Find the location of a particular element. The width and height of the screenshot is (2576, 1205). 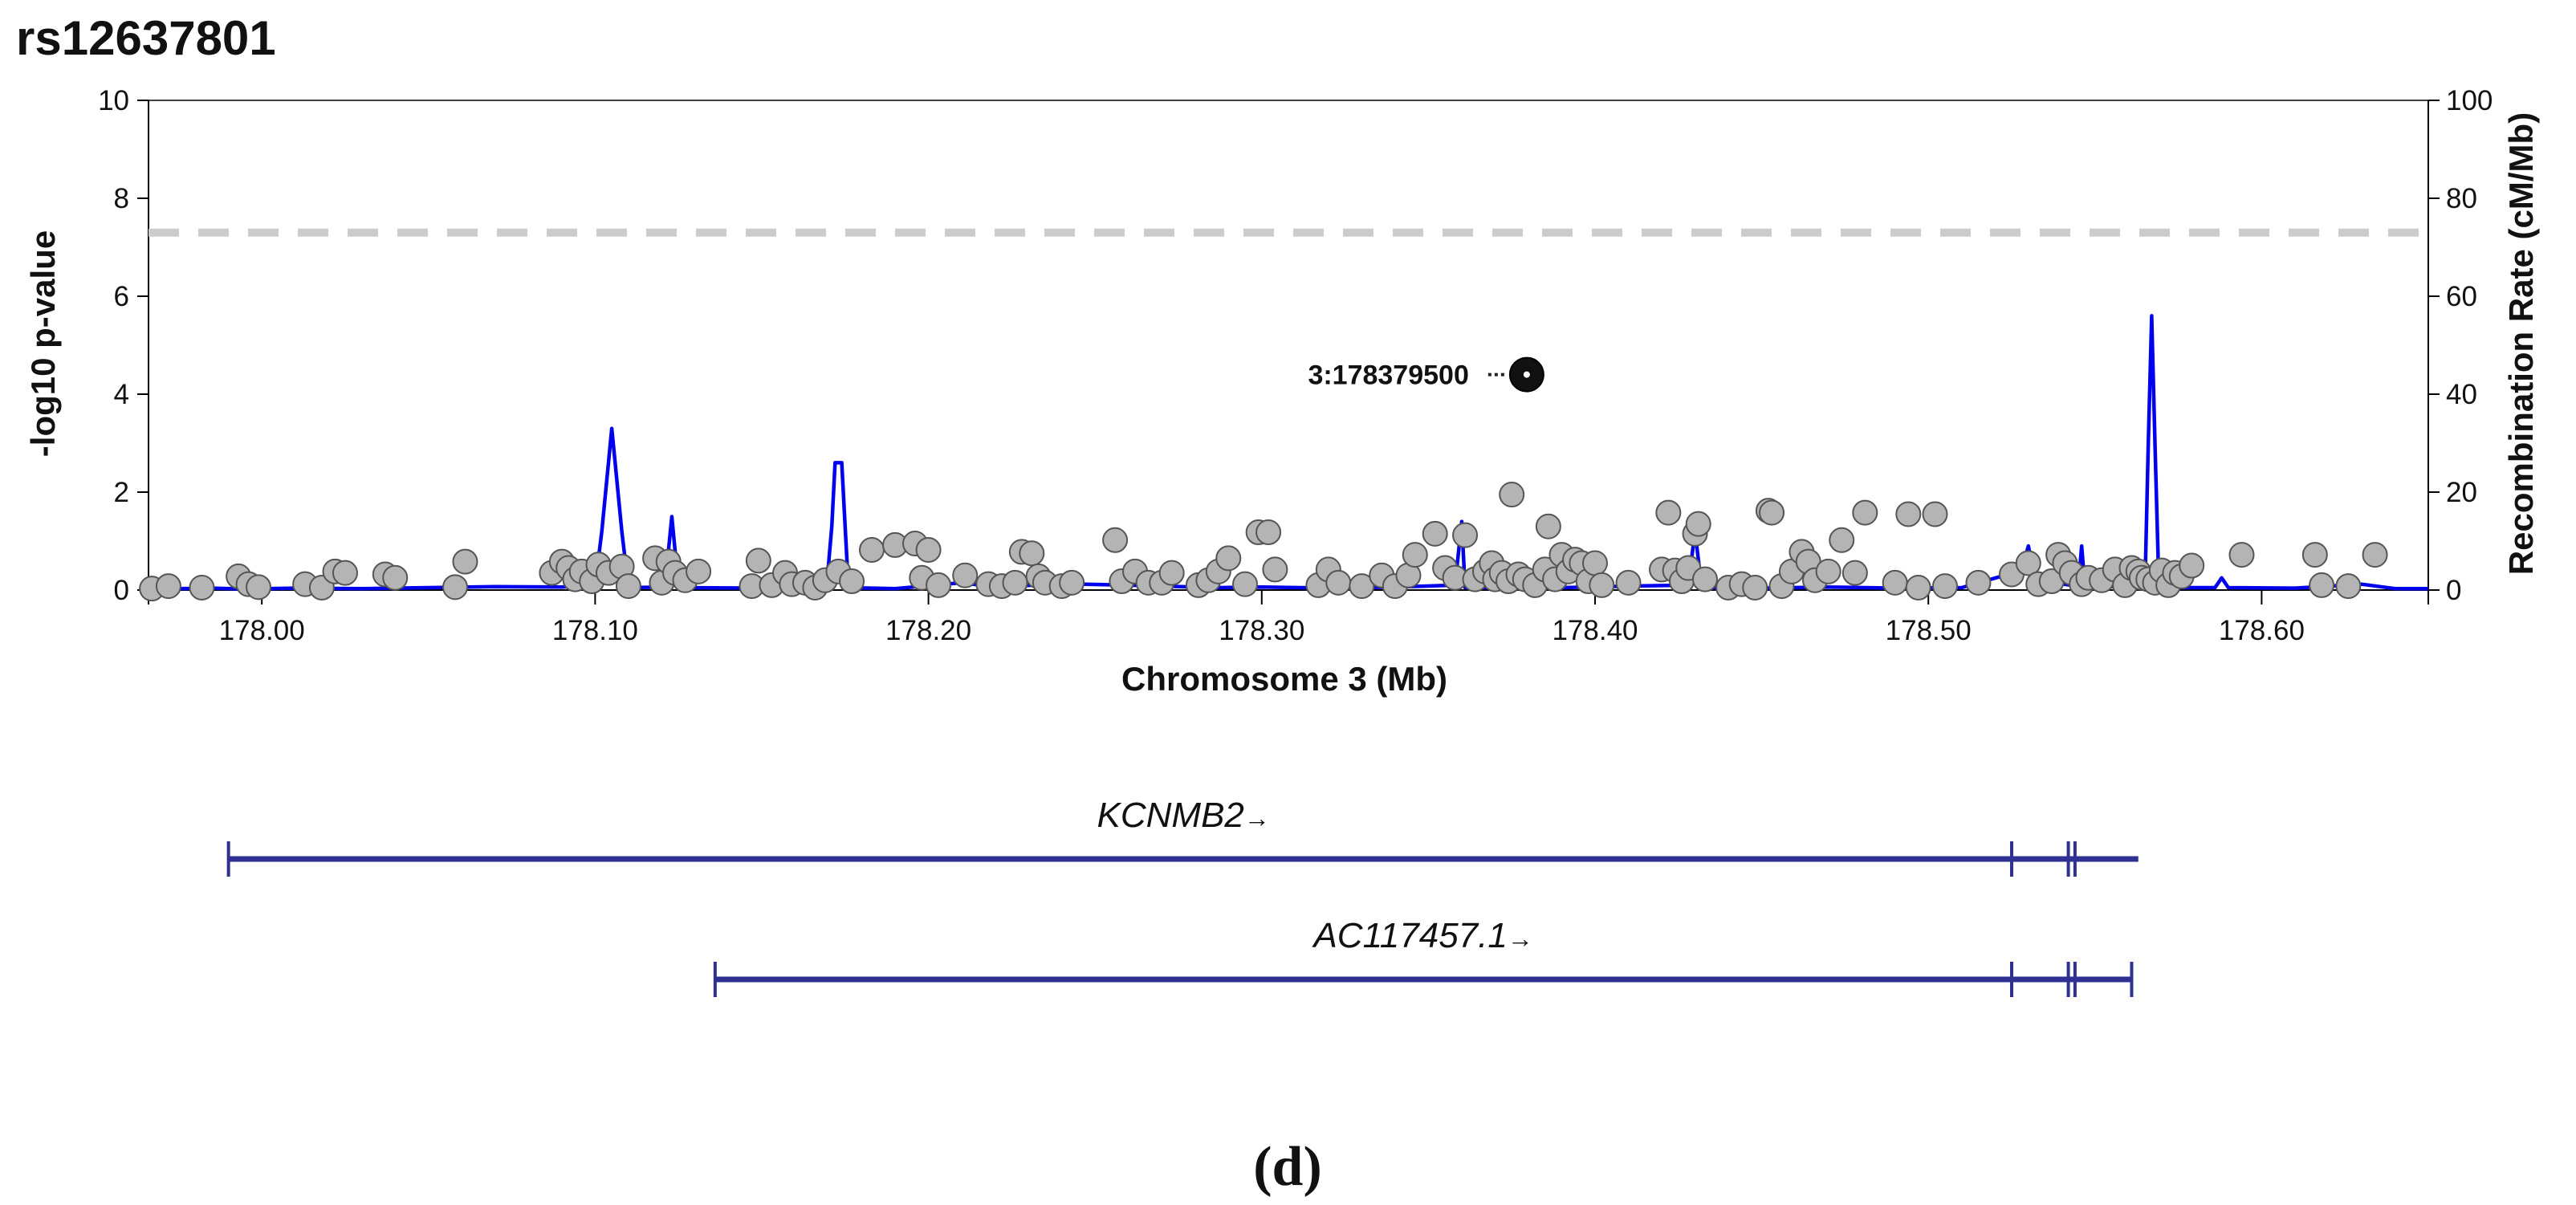

y2-tick-label: 100 is located at coordinates (2469, 100).